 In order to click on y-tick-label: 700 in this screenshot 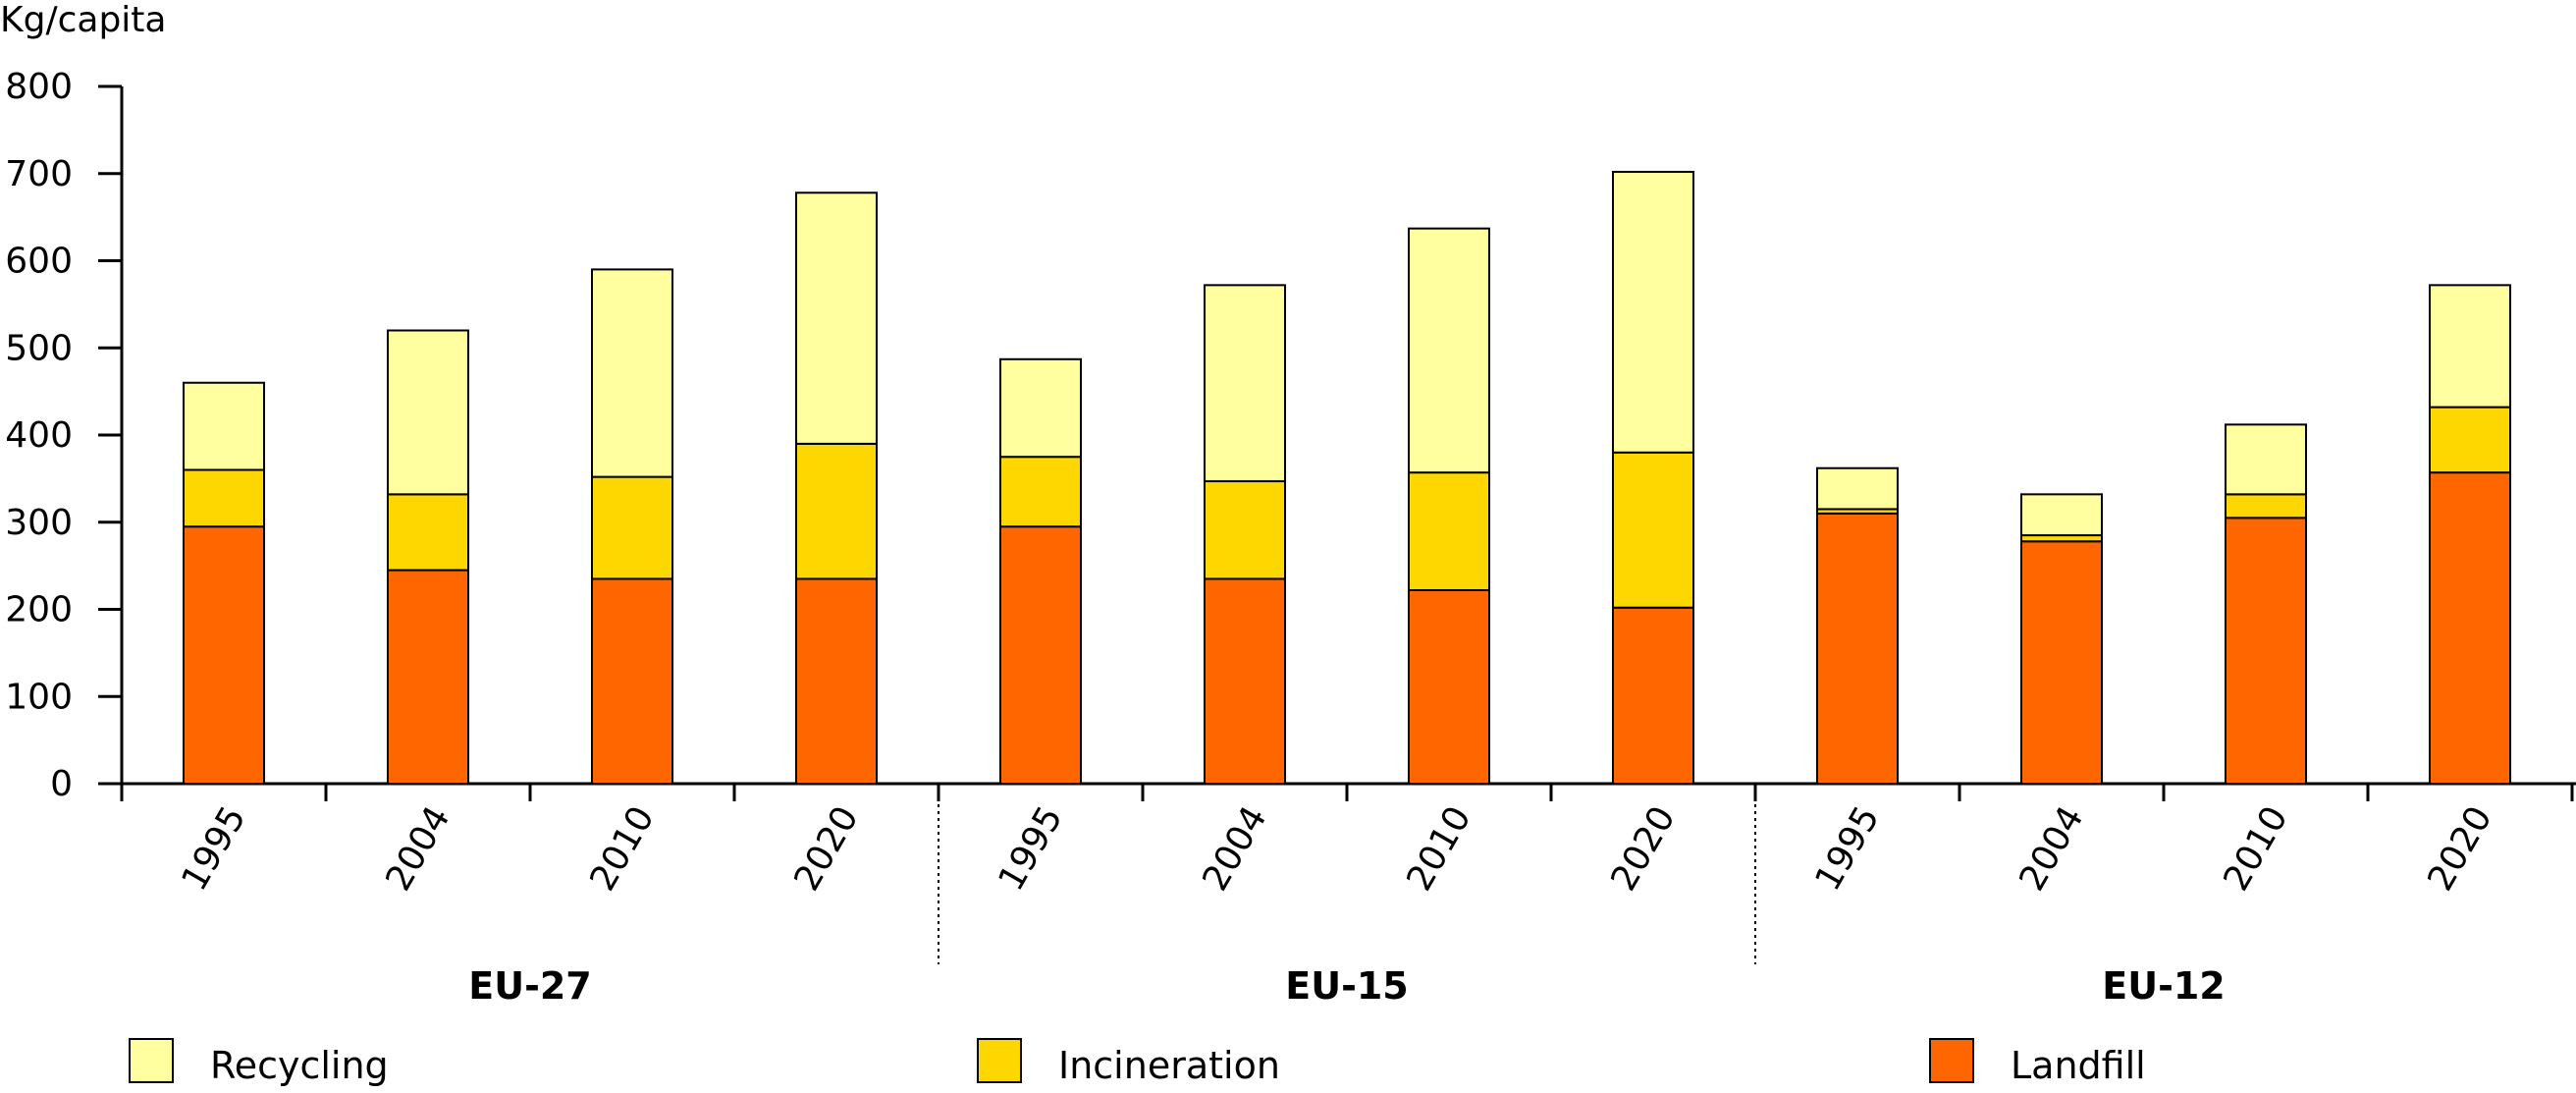, I will do `click(39, 174)`.